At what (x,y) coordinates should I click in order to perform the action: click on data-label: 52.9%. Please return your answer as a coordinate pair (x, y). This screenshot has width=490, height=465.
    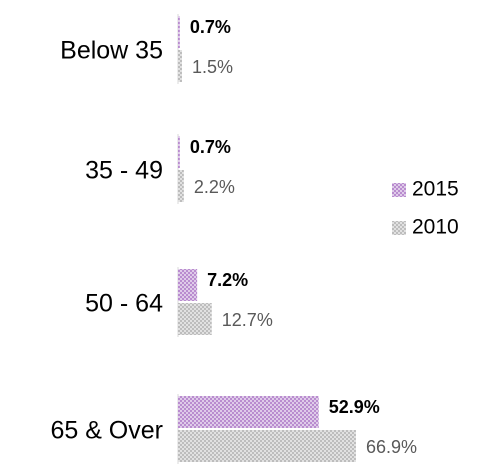
    Looking at the image, I should click on (354, 407).